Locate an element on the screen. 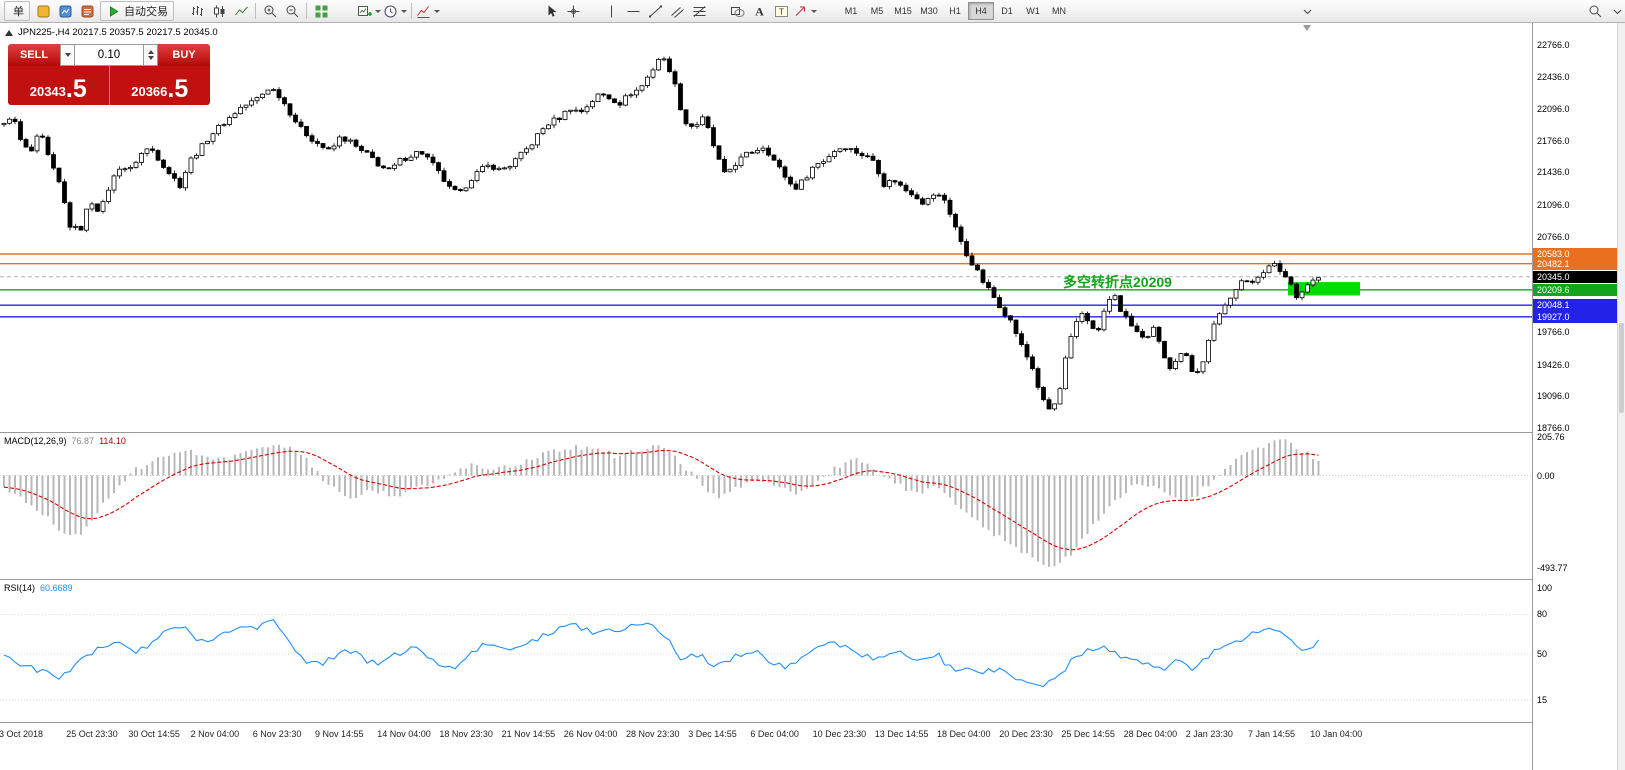 The image size is (1625, 770). zoom-out-icon is located at coordinates (292, 11).